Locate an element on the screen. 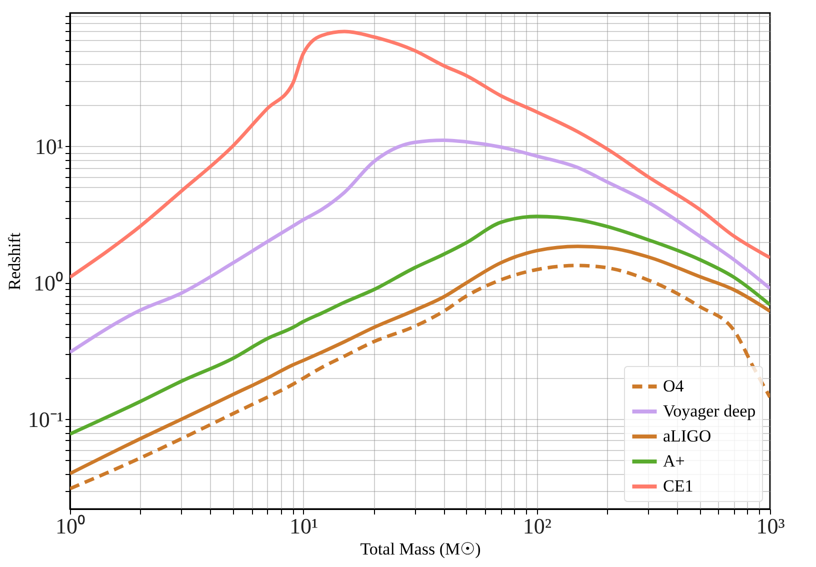 The width and height of the screenshot is (816, 567). x-axis-title: Total Mass (M☉) is located at coordinates (420, 549).